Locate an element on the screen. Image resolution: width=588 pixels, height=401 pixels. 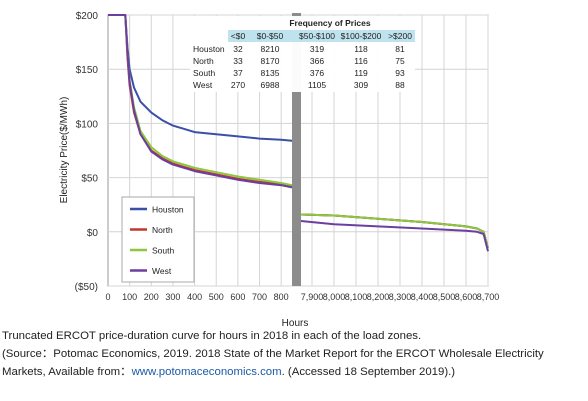
frequency-table-zone-label: South is located at coordinates (204, 73).